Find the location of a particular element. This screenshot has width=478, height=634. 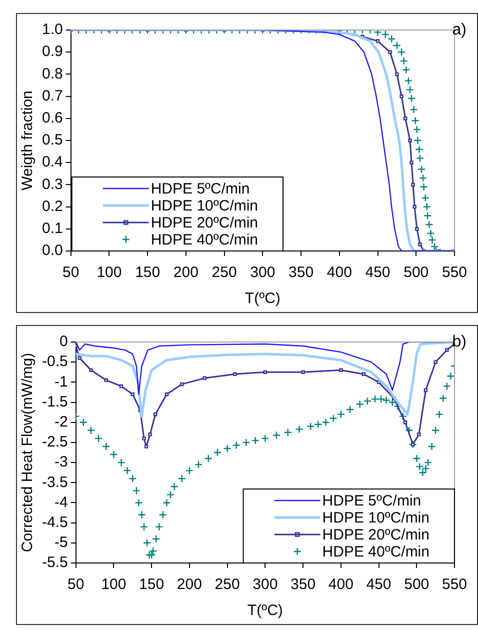

y-tick-label: 0.7 is located at coordinates (52, 95).